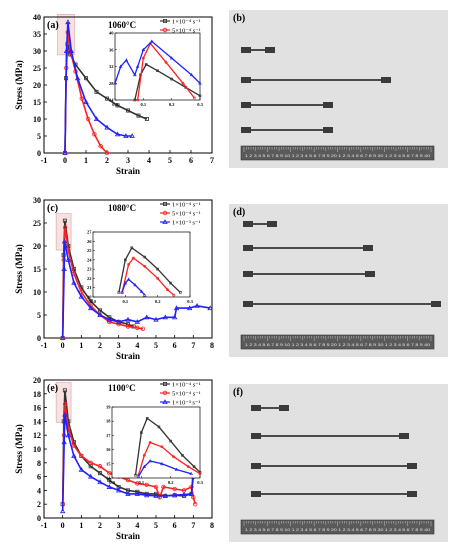  Describe the element at coordinates (37, 119) in the screenshot. I see `y-tick-label: 10` at that location.